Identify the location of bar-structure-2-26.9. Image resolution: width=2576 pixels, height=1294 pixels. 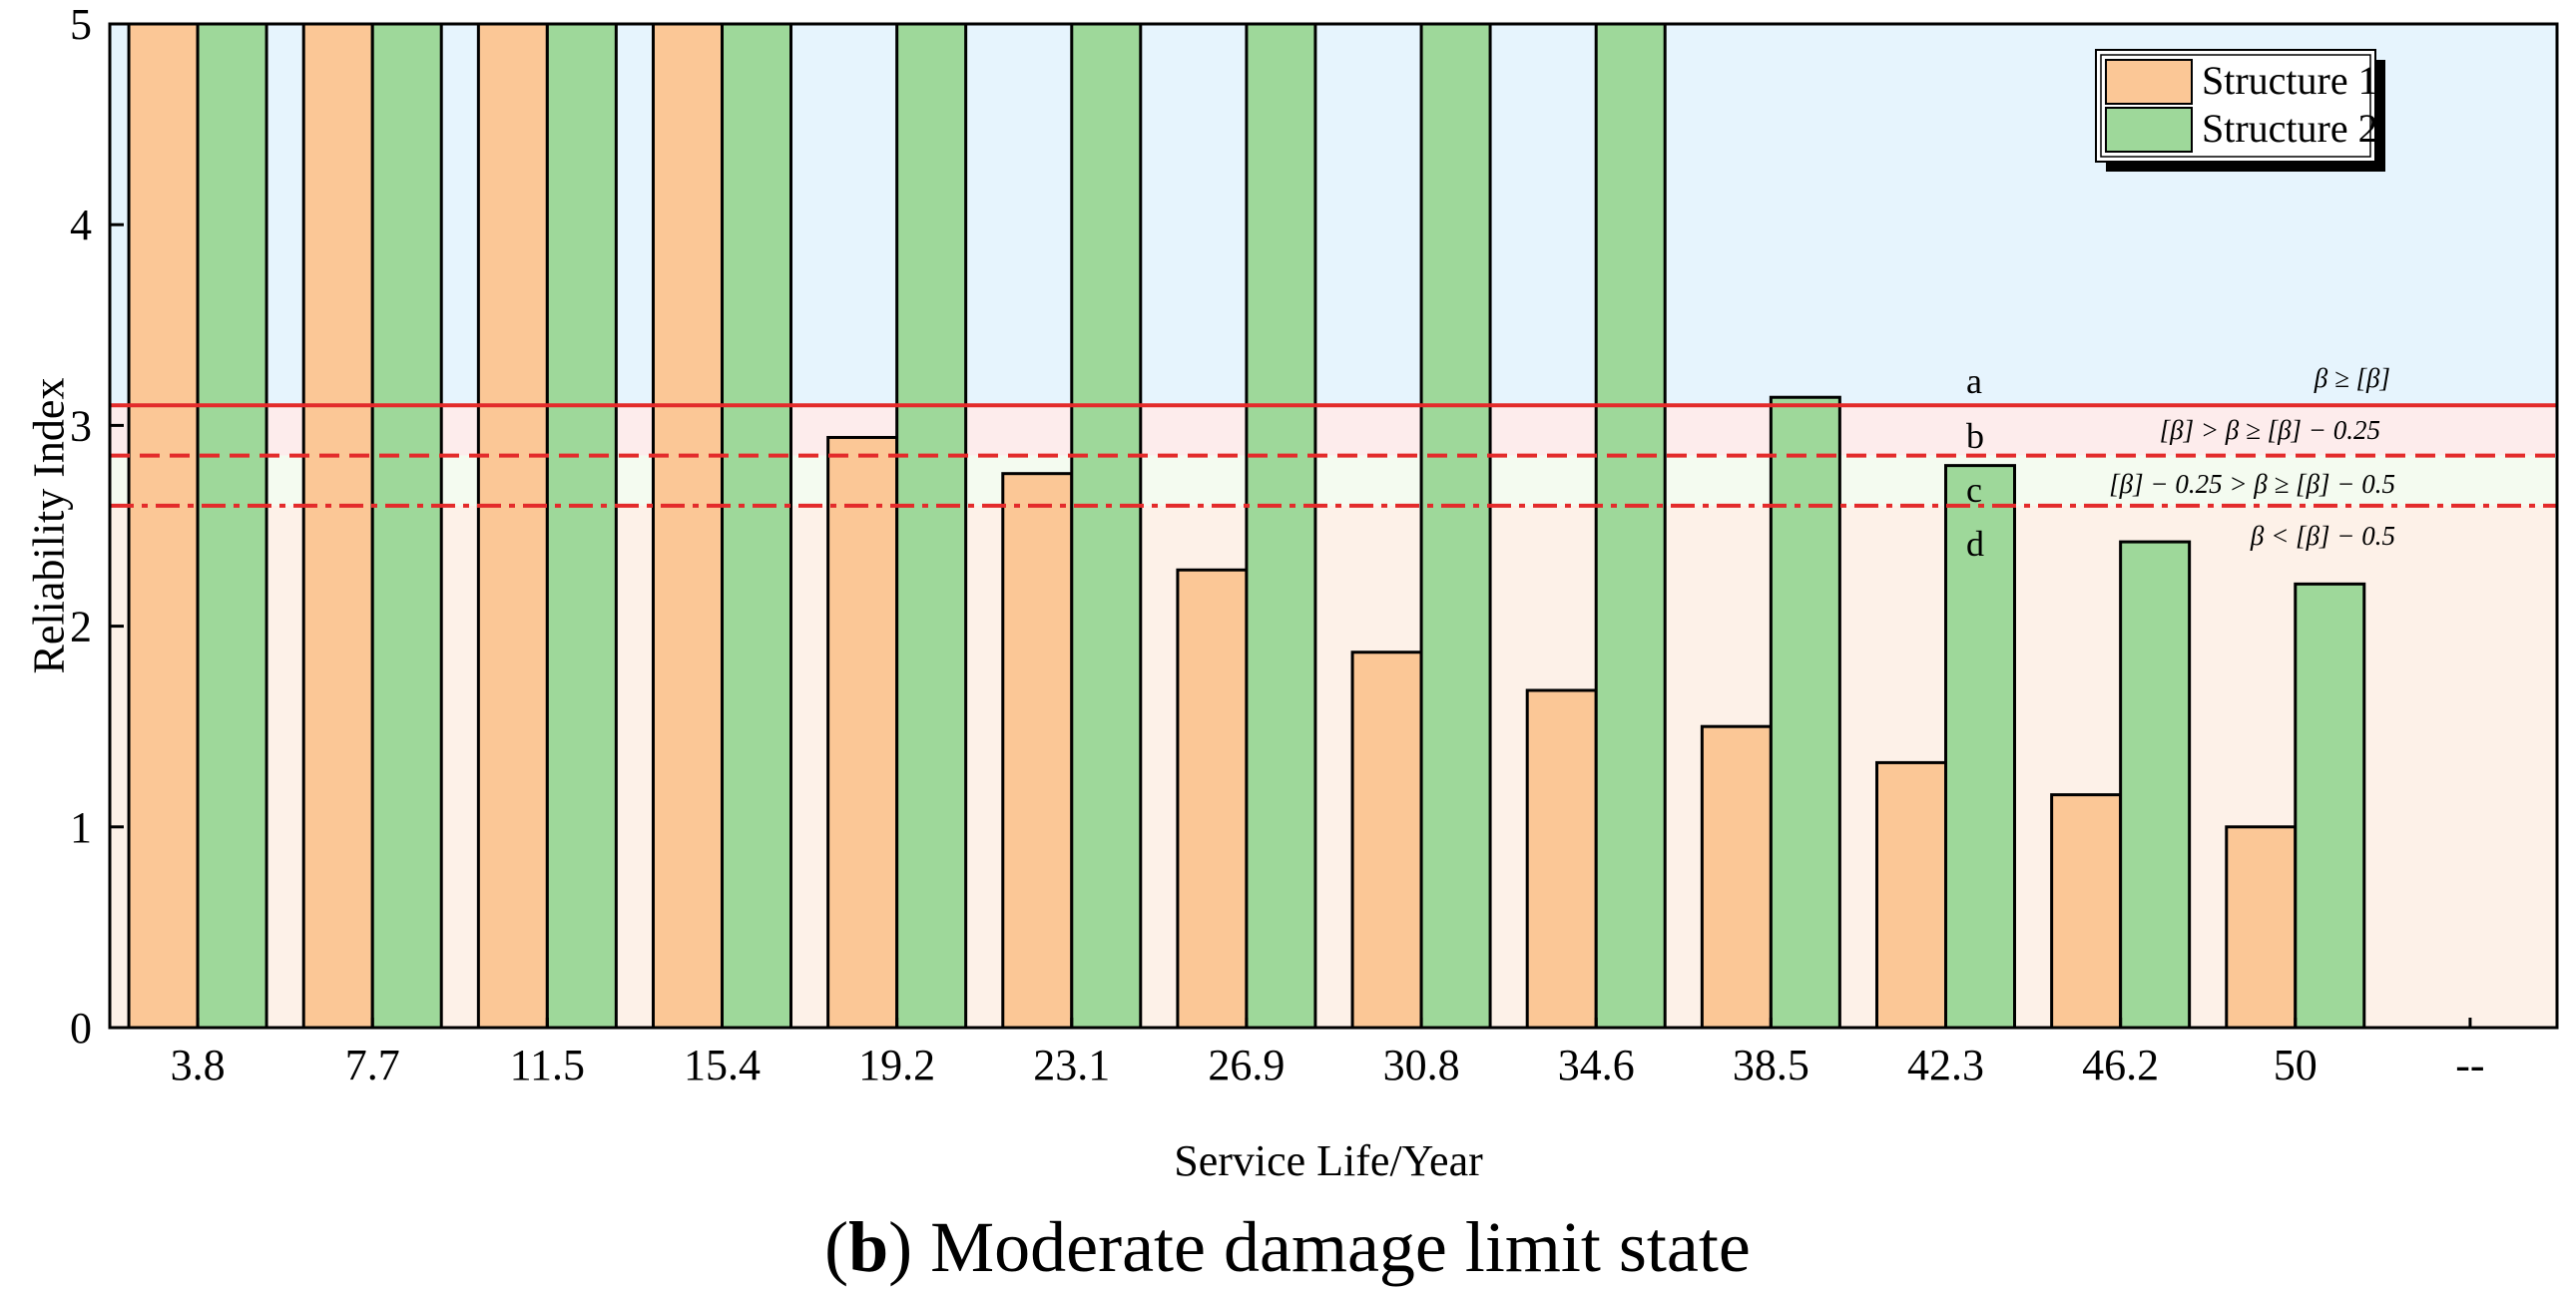
(1281, 526).